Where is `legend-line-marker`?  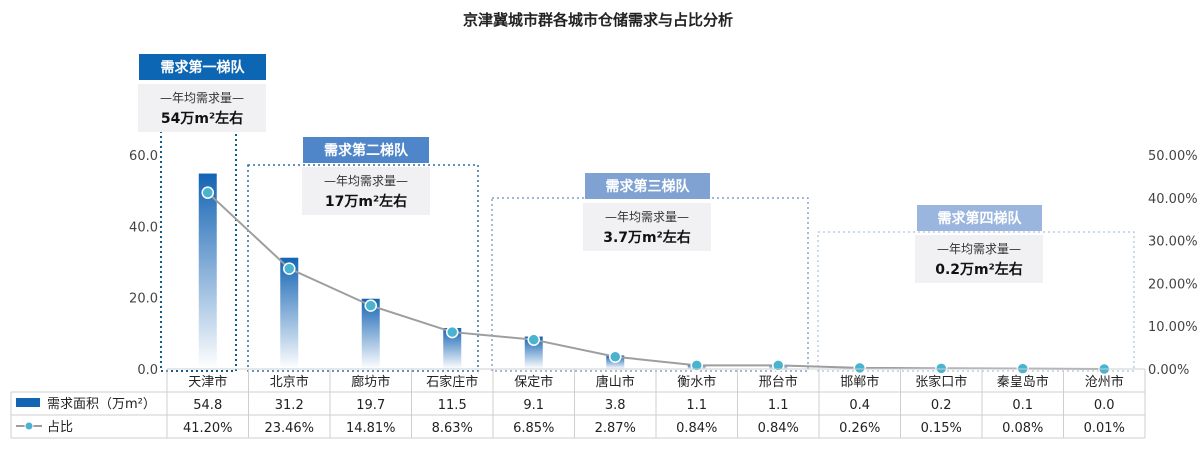 legend-line-marker is located at coordinates (29, 426).